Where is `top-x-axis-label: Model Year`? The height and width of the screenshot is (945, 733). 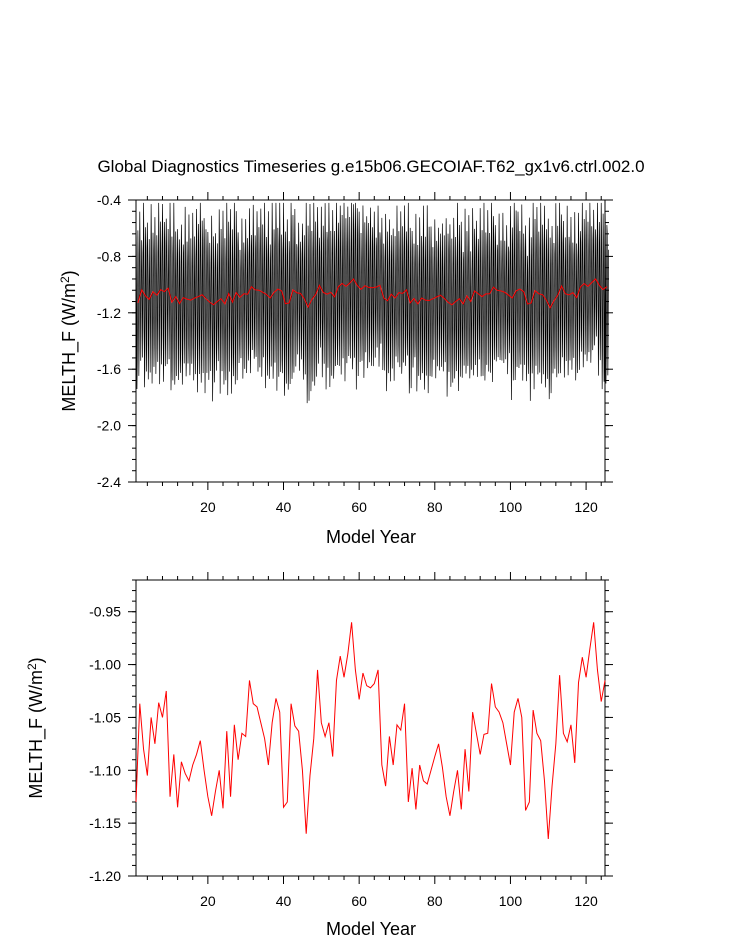
top-x-axis-label: Model Year is located at coordinates (371, 537).